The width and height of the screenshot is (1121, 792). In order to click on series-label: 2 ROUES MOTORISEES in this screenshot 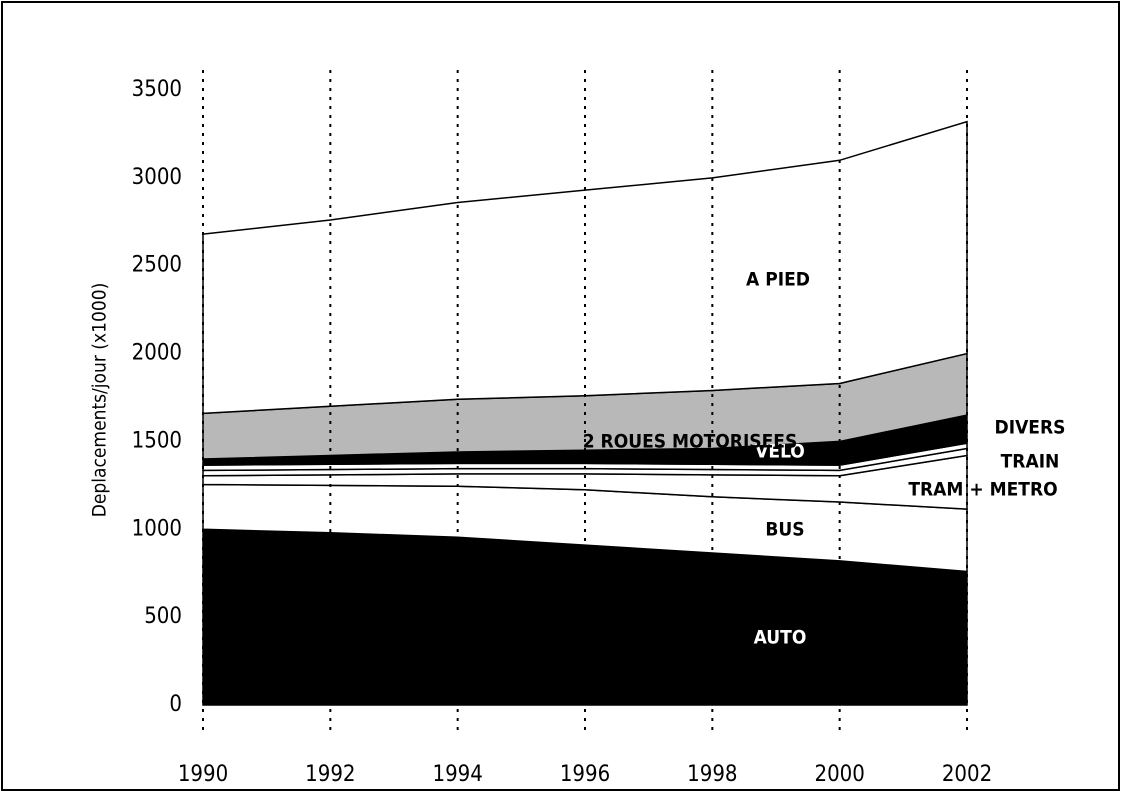, I will do `click(690, 442)`.